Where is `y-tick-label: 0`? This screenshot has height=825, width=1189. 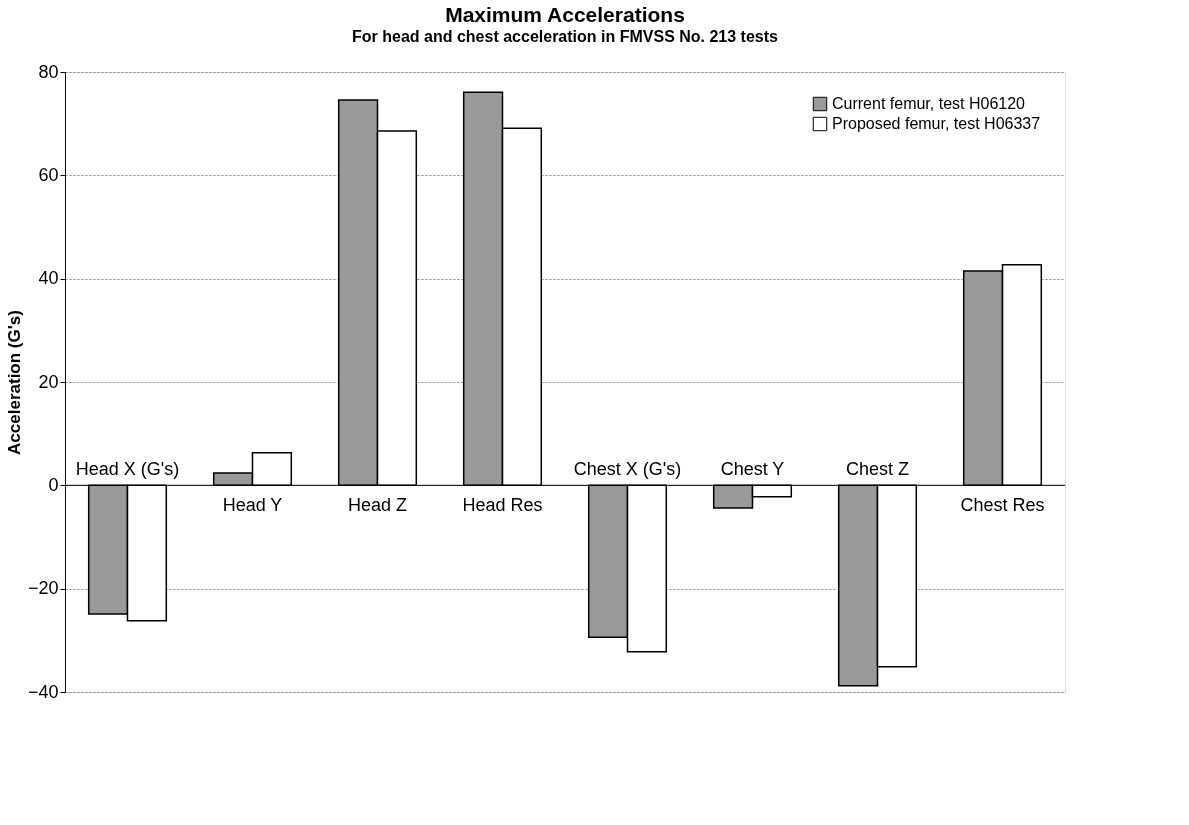
y-tick-label: 0 is located at coordinates (53, 484).